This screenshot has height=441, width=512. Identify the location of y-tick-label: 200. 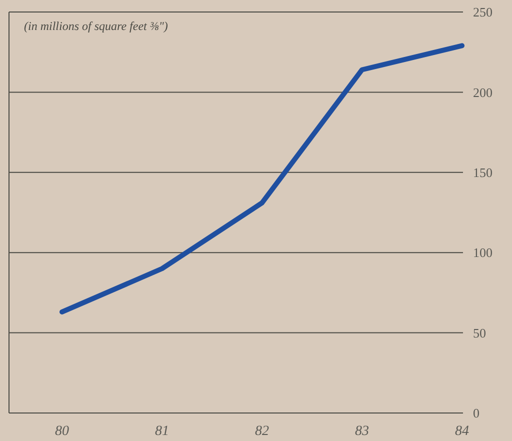
(482, 92).